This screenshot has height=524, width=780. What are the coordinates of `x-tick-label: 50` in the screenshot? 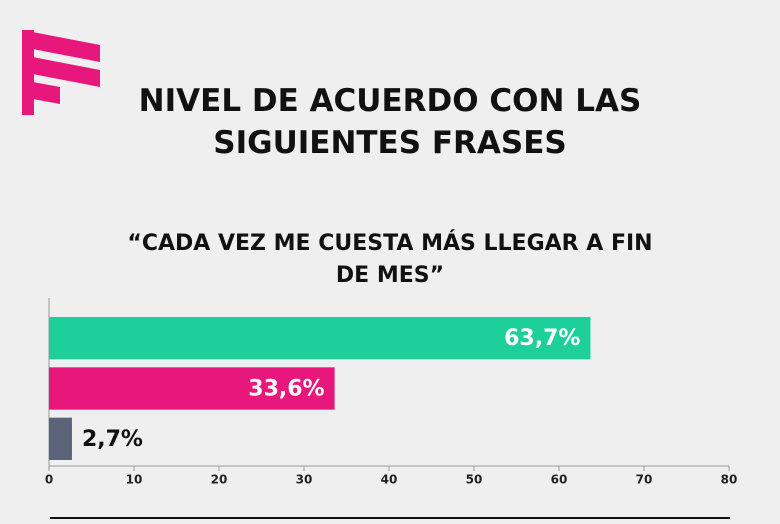 It's located at (474, 480).